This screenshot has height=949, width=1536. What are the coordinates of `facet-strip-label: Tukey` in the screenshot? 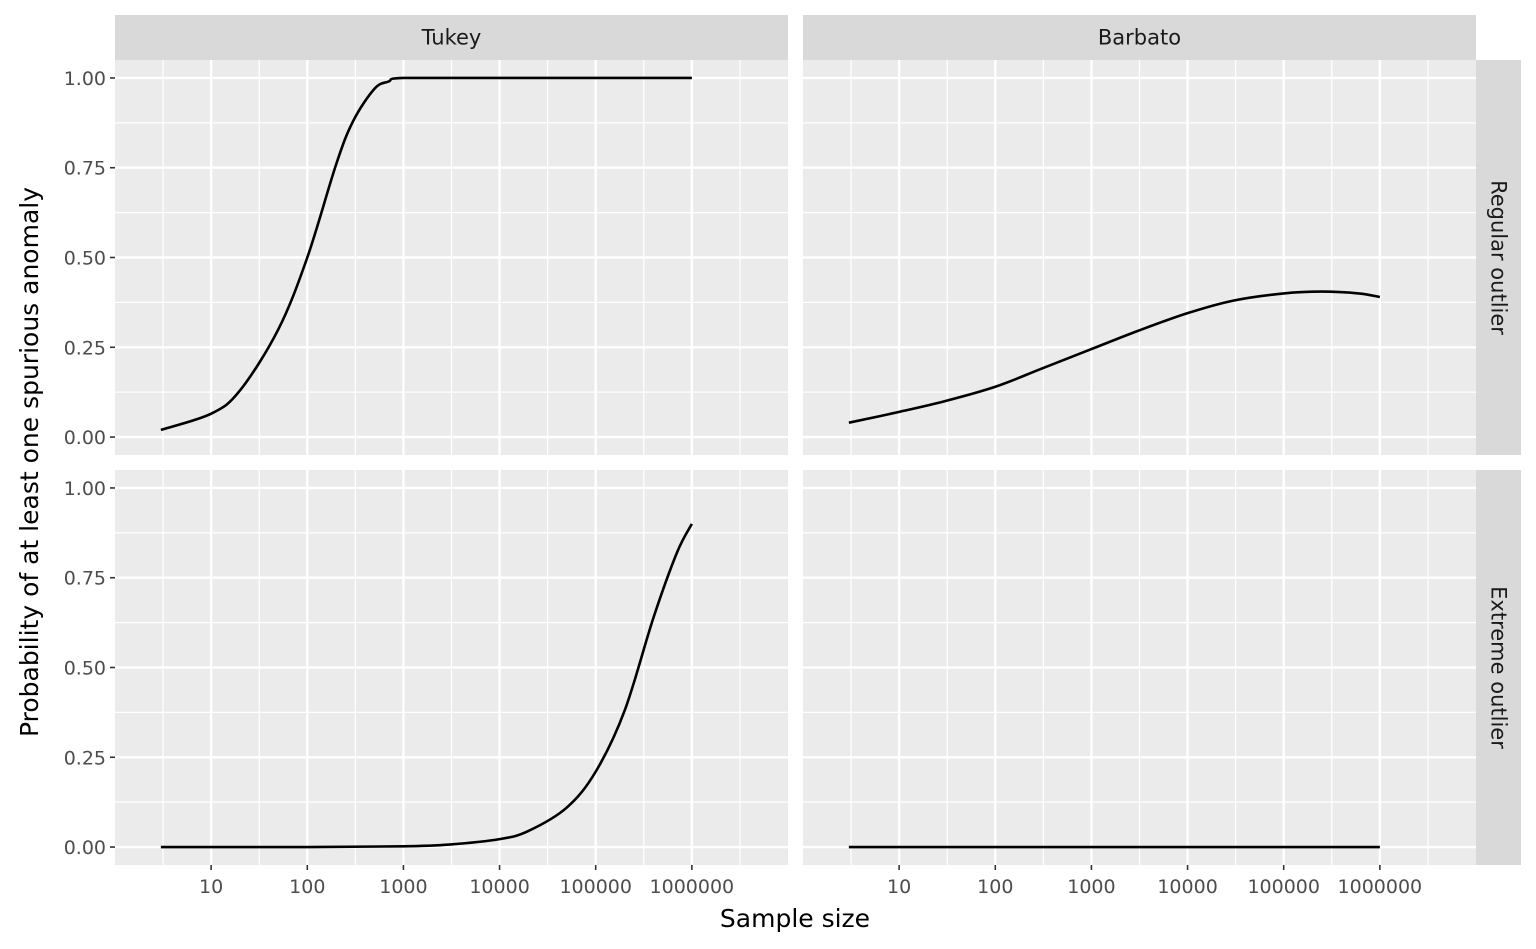 It's located at (451, 38).